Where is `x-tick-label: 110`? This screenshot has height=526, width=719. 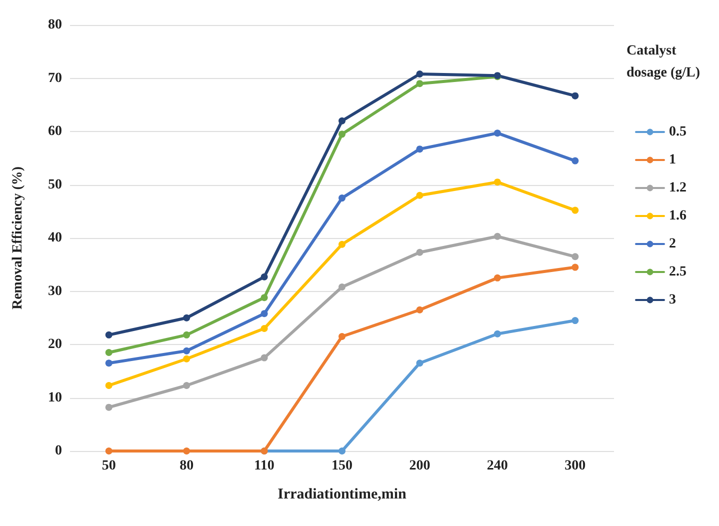 x-tick-label: 110 is located at coordinates (264, 466).